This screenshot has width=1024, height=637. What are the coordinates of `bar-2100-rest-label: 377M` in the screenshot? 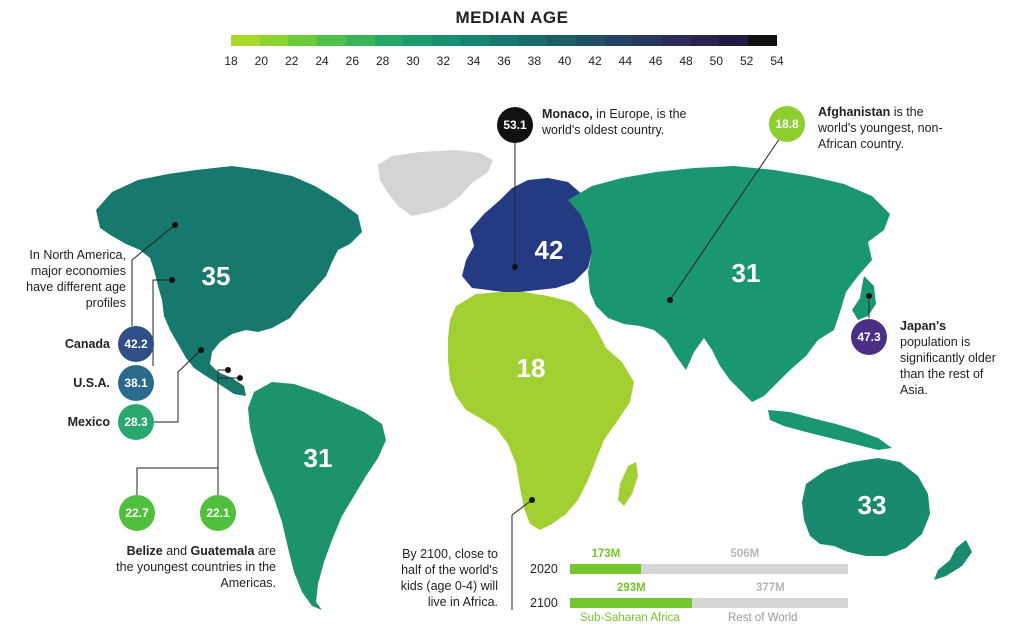 It's located at (770, 588).